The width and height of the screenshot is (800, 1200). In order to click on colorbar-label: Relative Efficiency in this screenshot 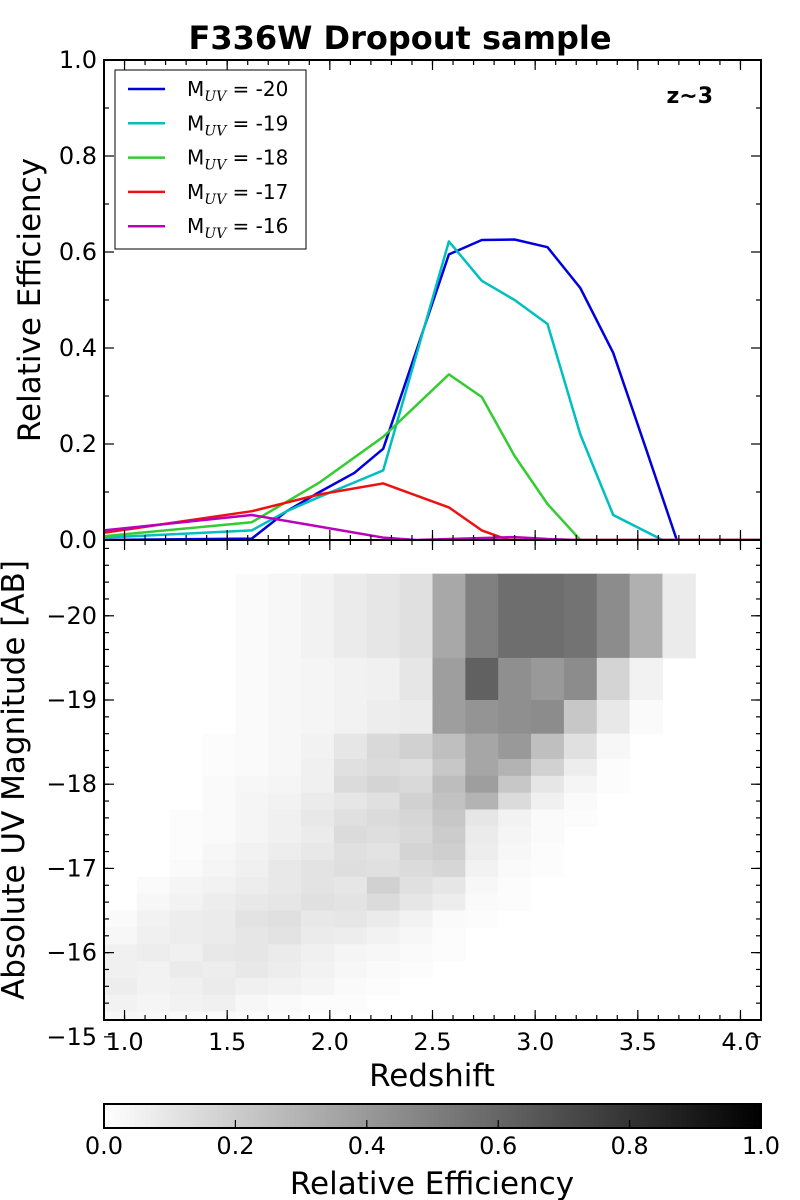, I will do `click(432, 1183)`.